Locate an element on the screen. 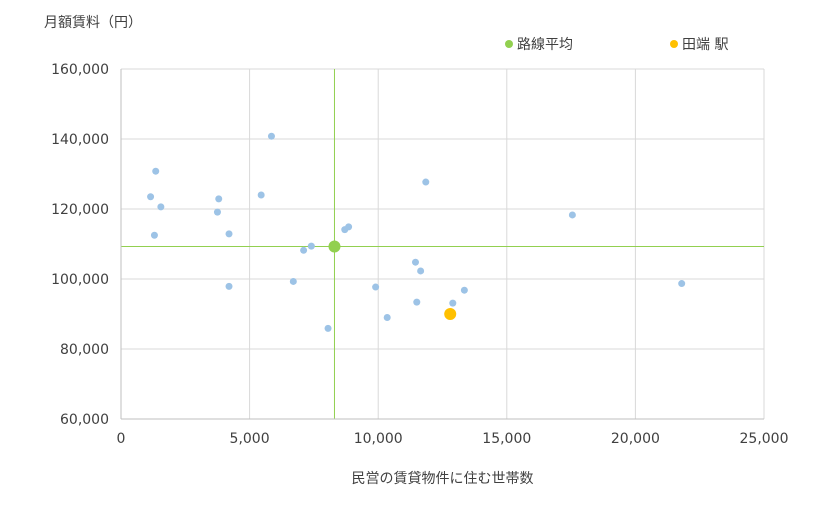 The image size is (820, 510). y-tick-label: 140,000 is located at coordinates (80, 140).